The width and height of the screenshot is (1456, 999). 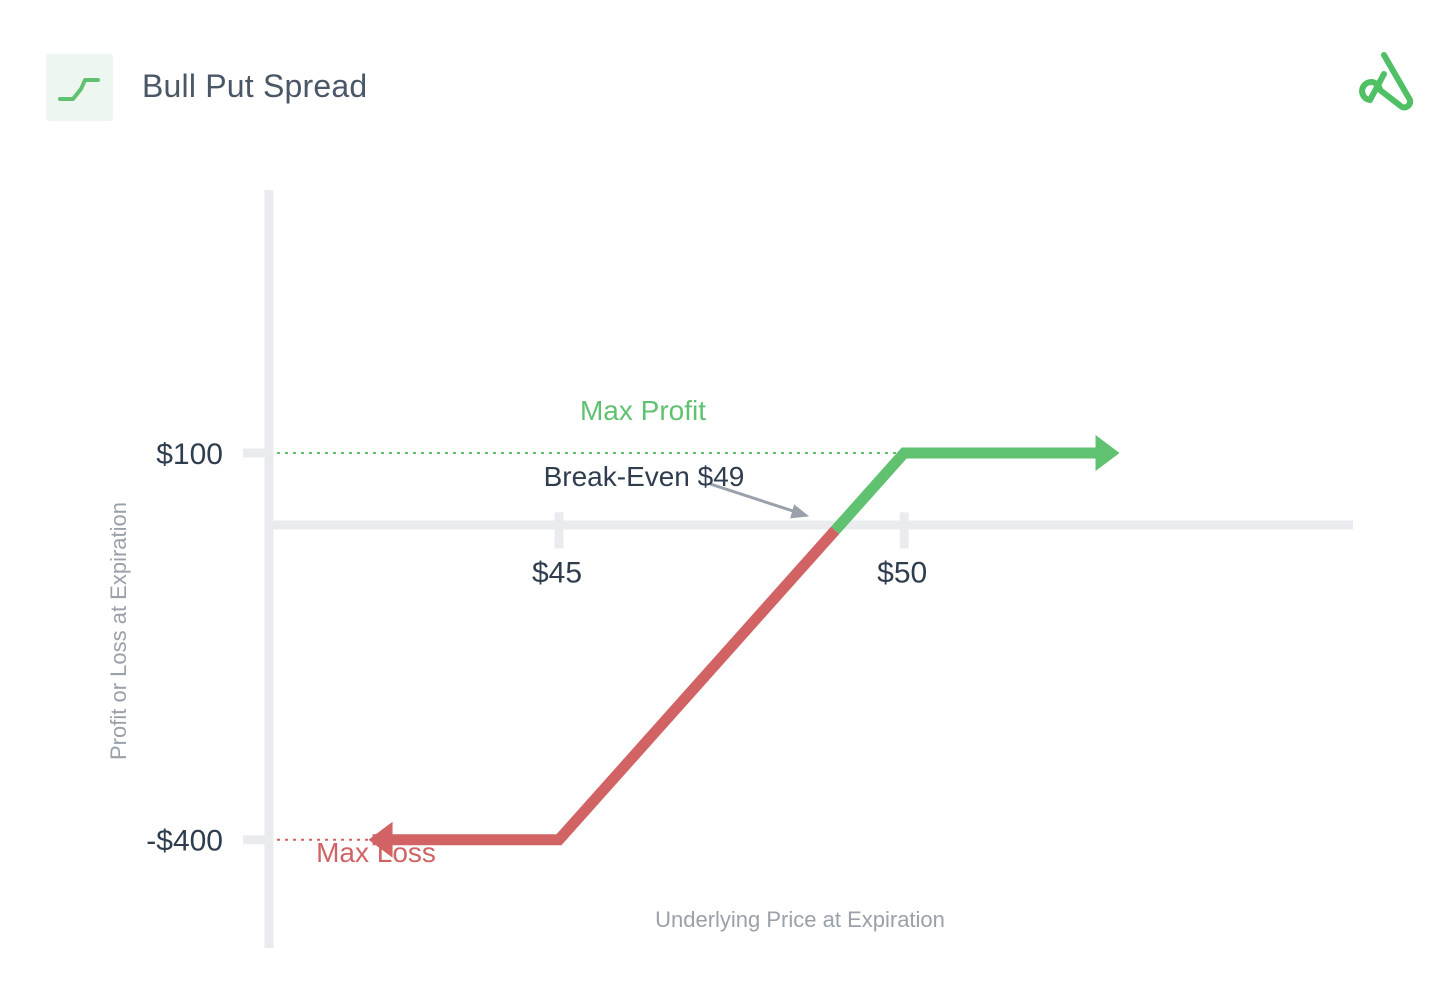 I want to click on max-loss-label: Max Loss, so click(x=376, y=852).